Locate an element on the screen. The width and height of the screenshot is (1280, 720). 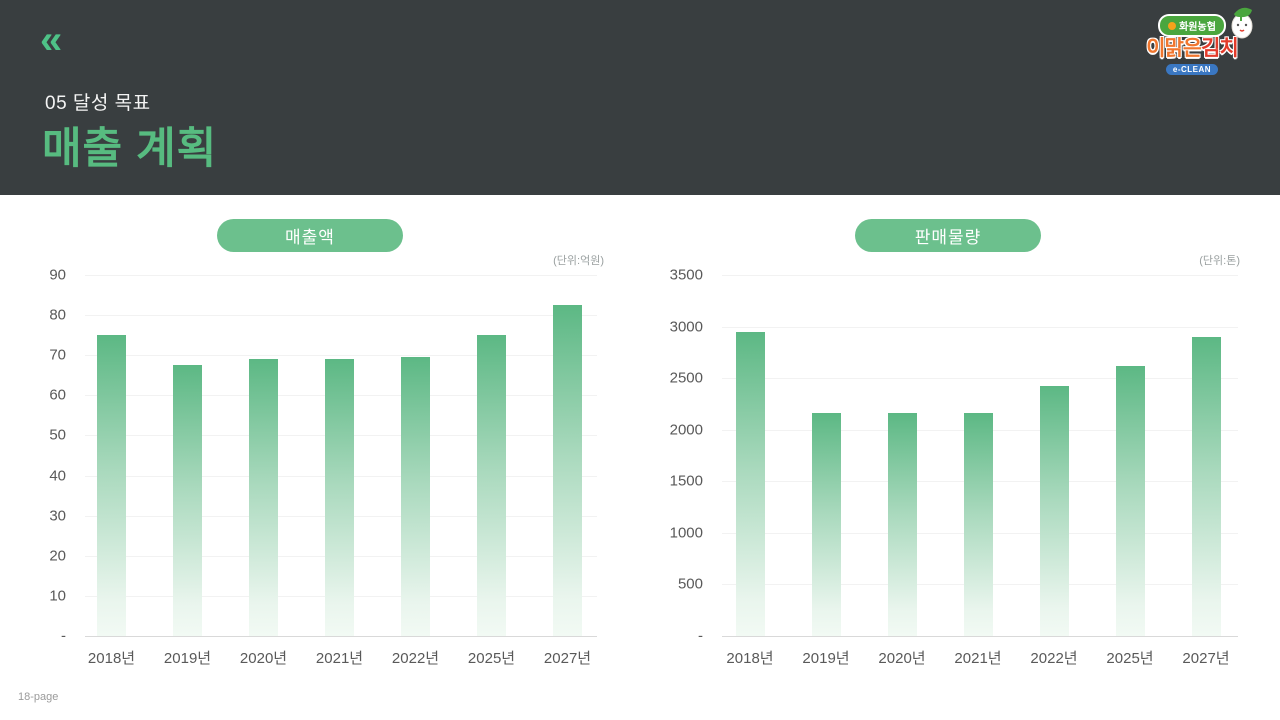
y-axis-tick-label: 50 is located at coordinates (57, 435).